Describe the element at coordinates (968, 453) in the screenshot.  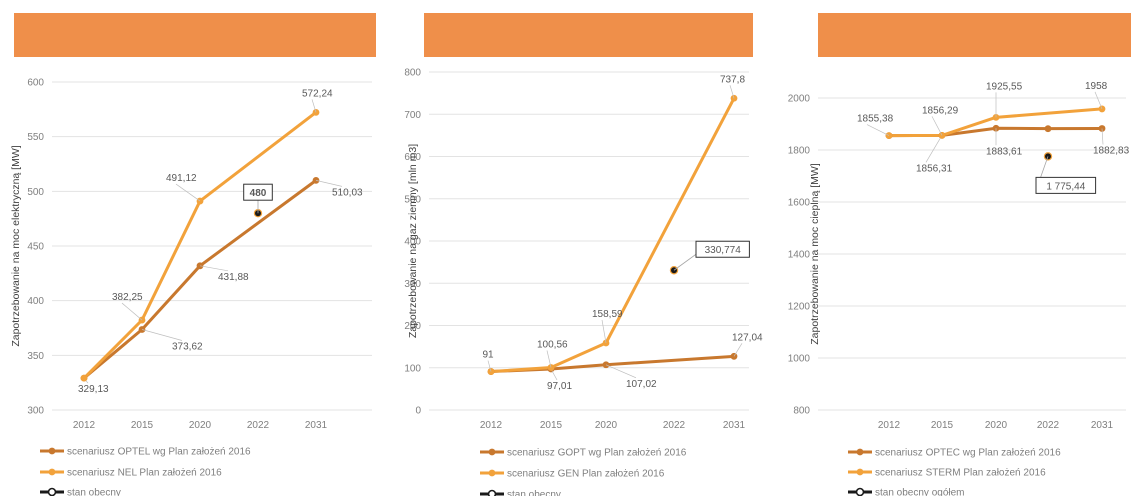
I see `legend-label: scenariusz OPTEC wg Plan założeń 2016` at that location.